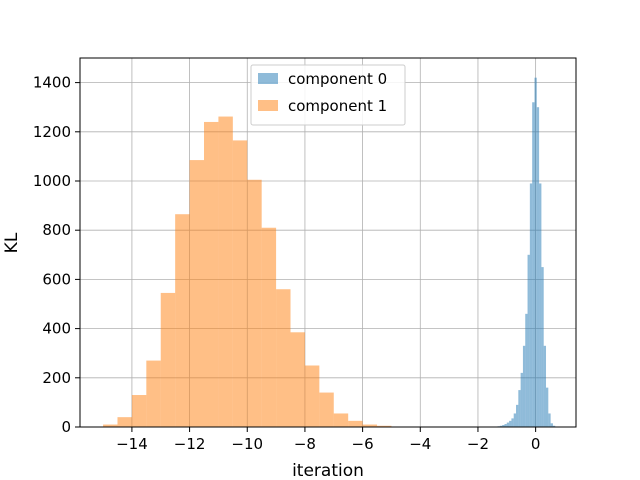 This screenshot has width=640, height=480. Describe the element at coordinates (12, 242) in the screenshot. I see `y-axis-label: KL` at that location.